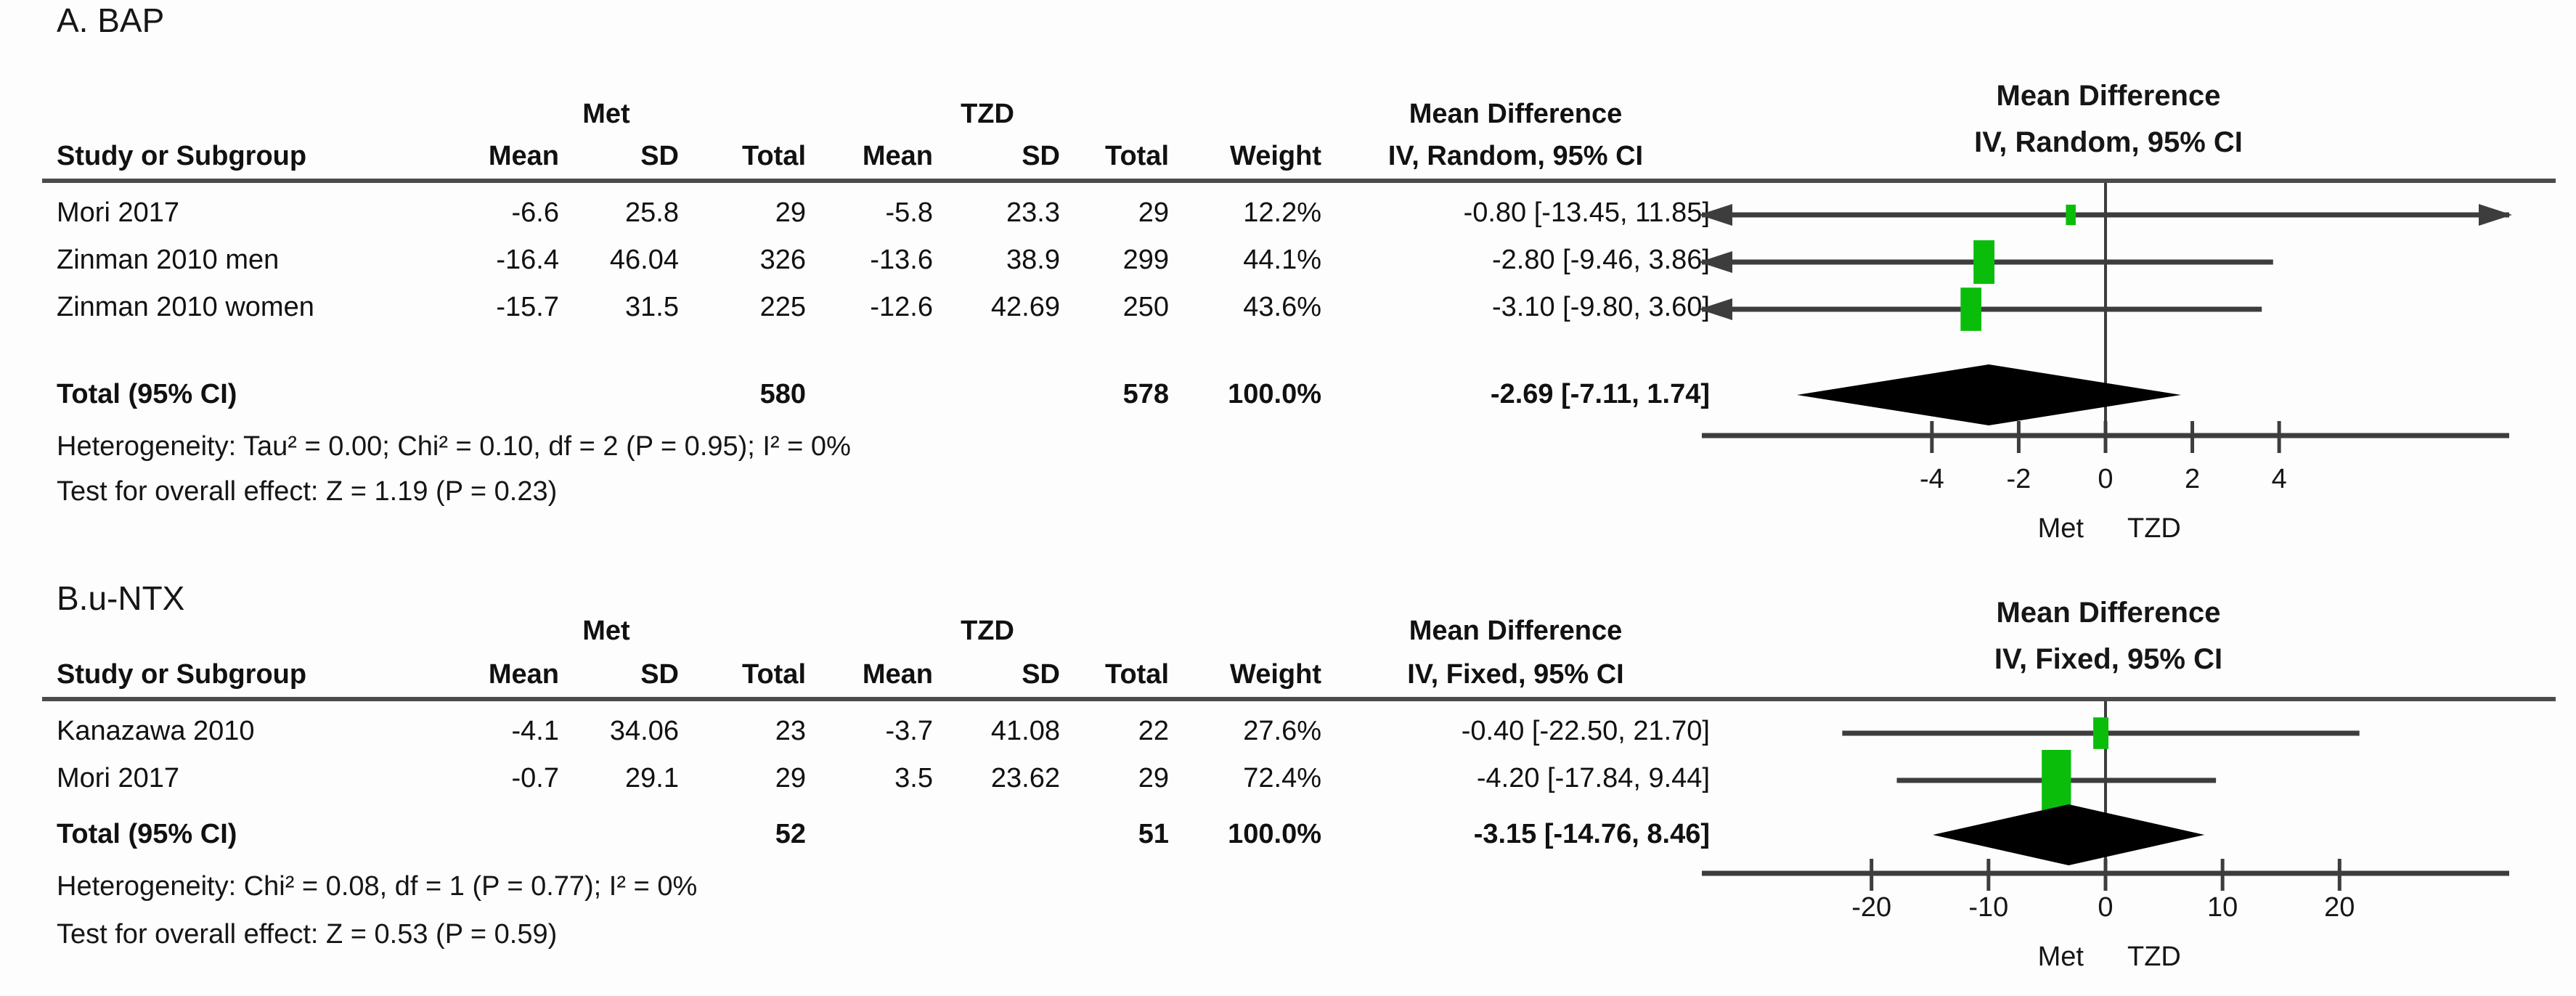  Describe the element at coordinates (1601, 260) in the screenshot. I see `md-ci: -2.80 [-9.46, 3.86]` at that location.